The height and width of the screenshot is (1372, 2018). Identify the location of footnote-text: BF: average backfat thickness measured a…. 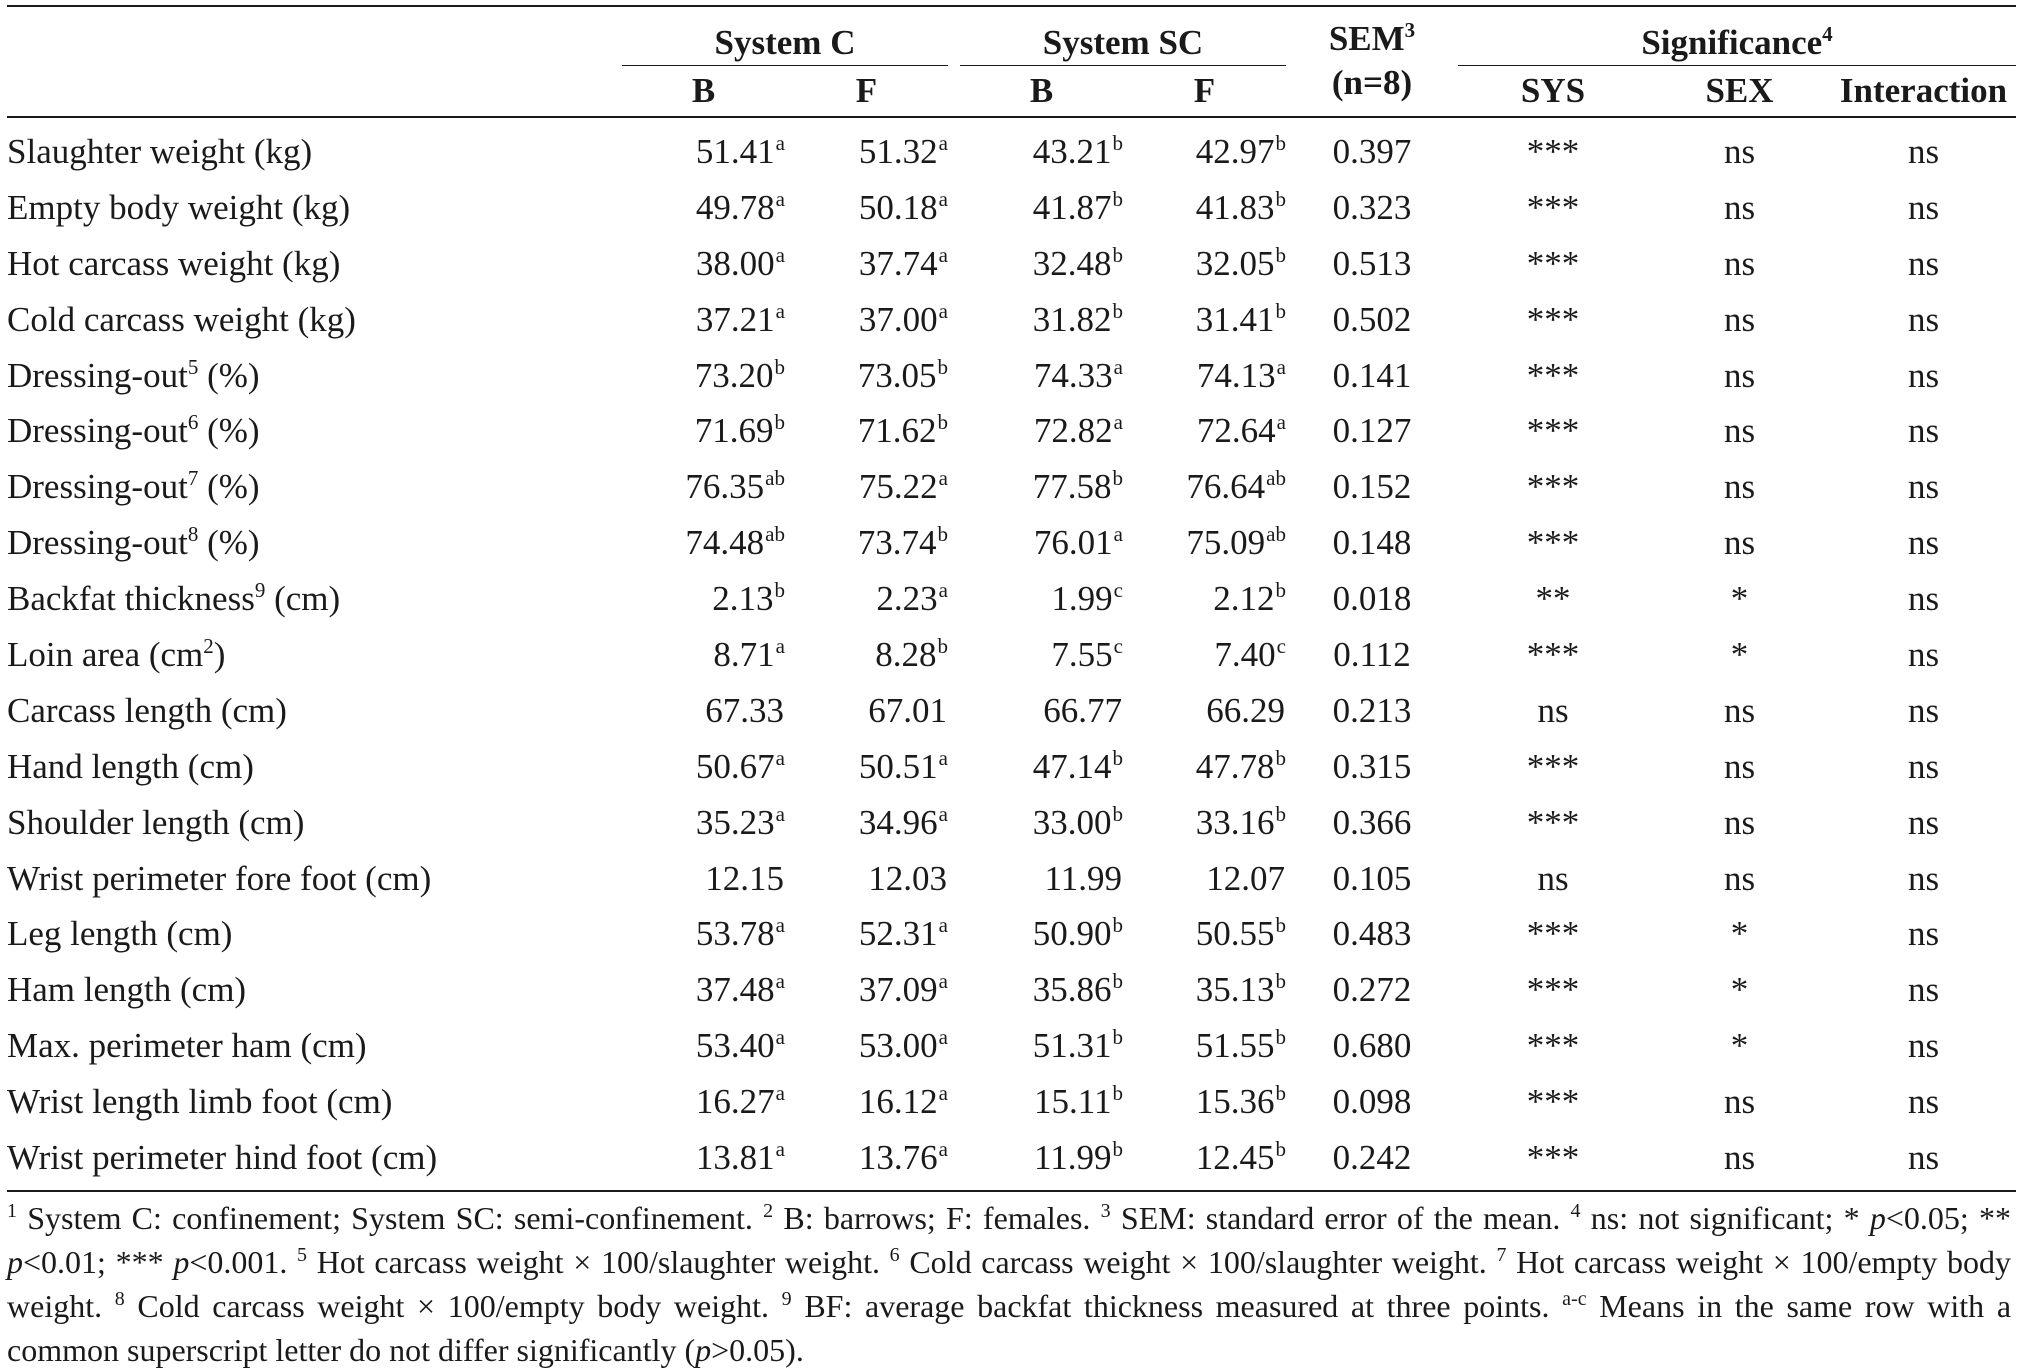
(1177, 1306).